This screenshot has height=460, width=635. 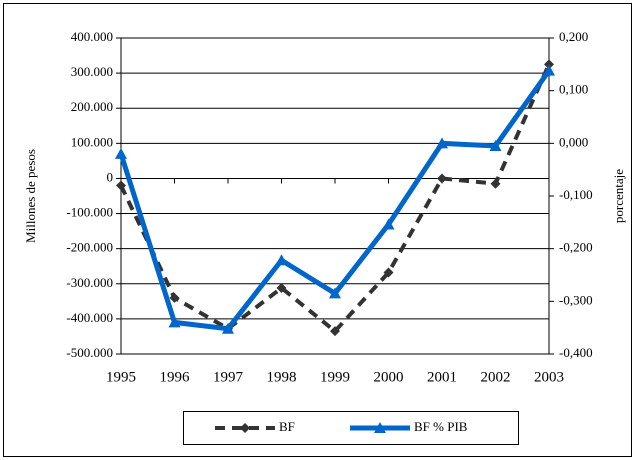 What do you see at coordinates (441, 426) in the screenshot?
I see `legend-label: BF % PIB` at bounding box center [441, 426].